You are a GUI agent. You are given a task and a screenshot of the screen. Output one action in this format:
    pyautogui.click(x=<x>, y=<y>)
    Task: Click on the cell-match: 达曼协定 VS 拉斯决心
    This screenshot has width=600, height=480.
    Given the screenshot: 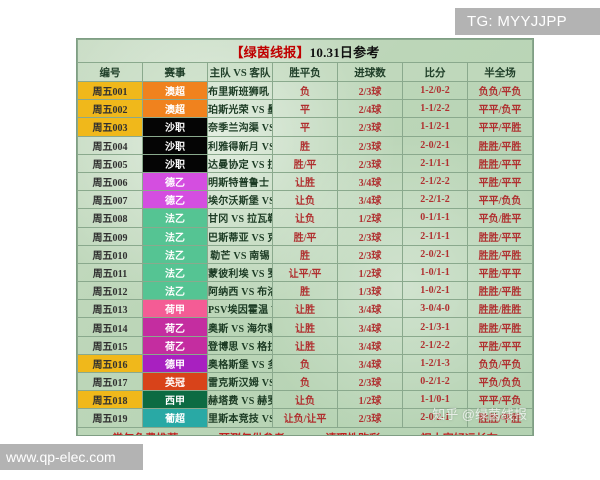 What is the action you would take?
    pyautogui.click(x=240, y=163)
    